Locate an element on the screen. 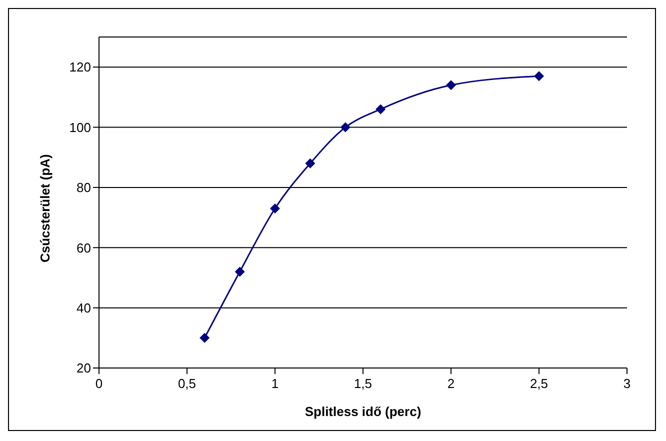  y-tick-label: 60 is located at coordinates (83, 248).